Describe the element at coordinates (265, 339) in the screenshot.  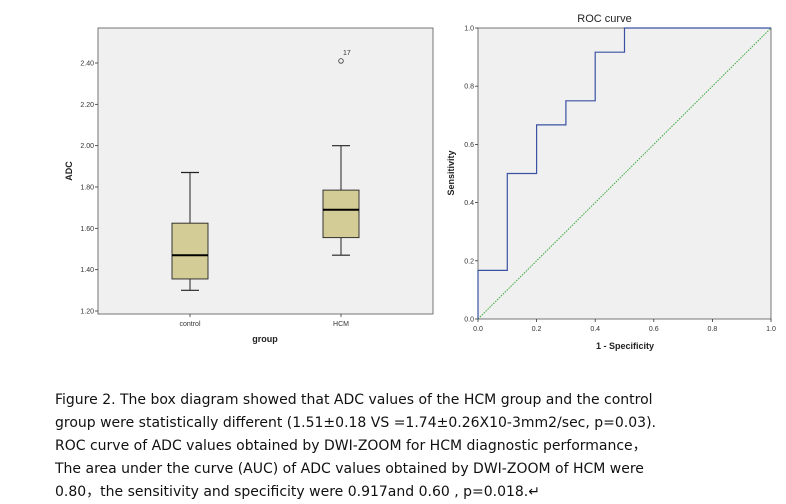
I see `box-plot-x-label: group` at that location.